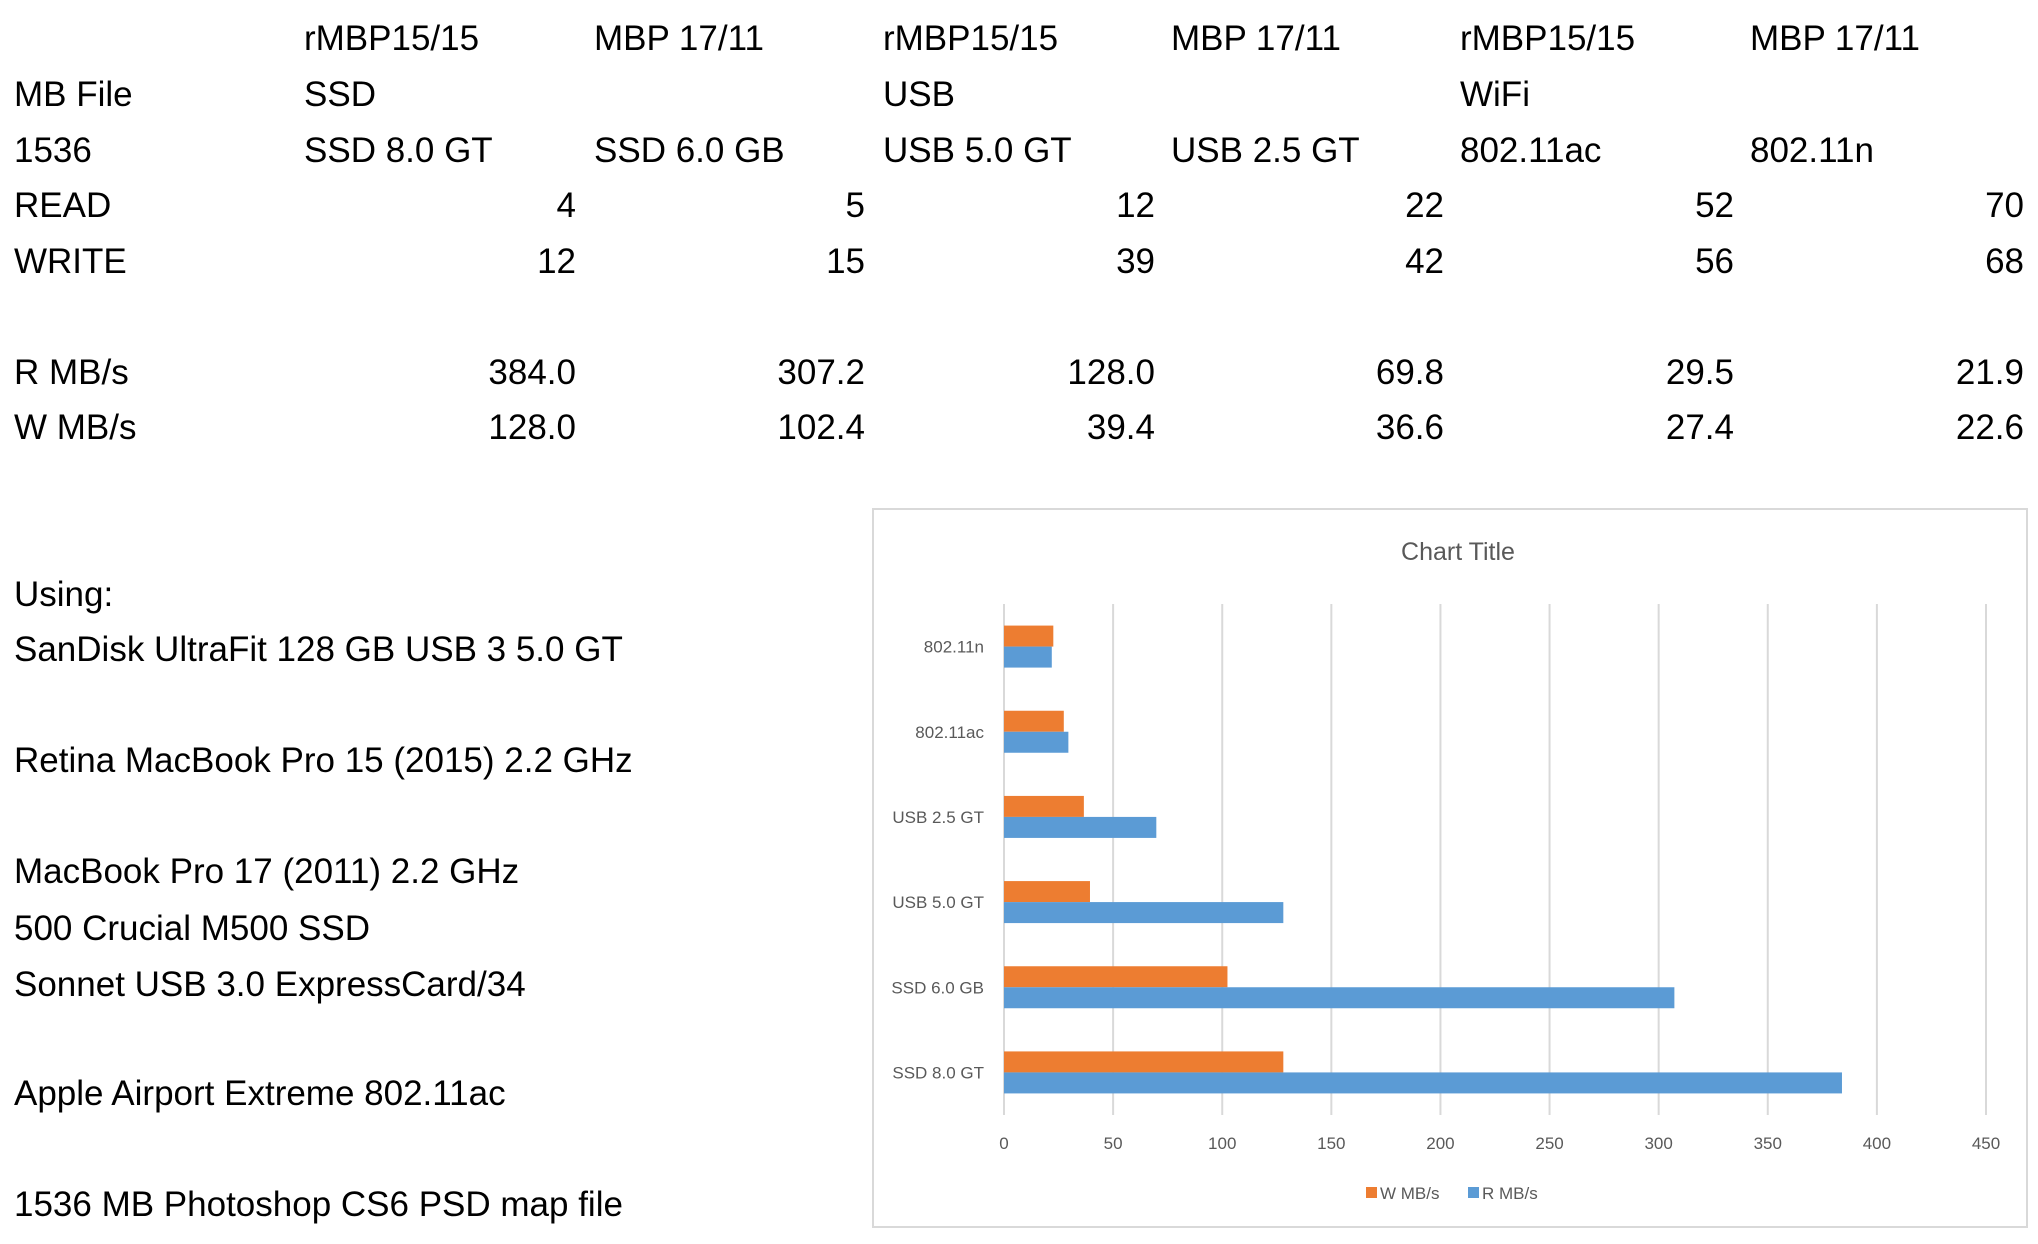 The image size is (2038, 1244). What do you see at coordinates (938, 817) in the screenshot?
I see `category-label: USB 2.5 GT` at bounding box center [938, 817].